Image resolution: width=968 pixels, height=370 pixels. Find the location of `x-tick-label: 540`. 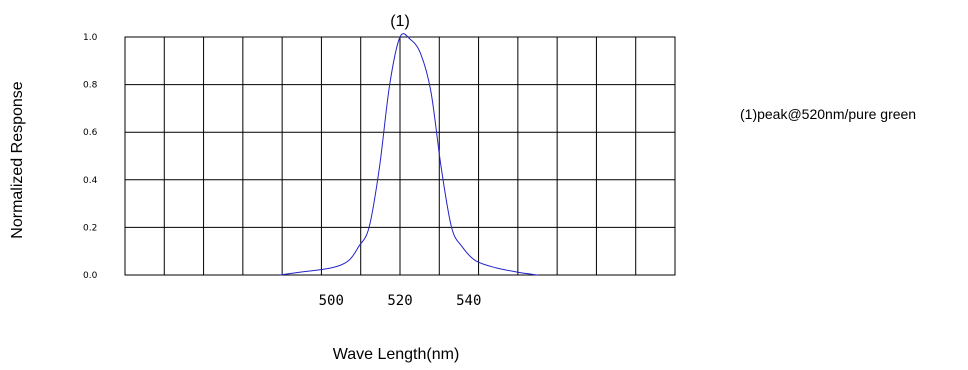

x-tick-label: 540 is located at coordinates (468, 301).